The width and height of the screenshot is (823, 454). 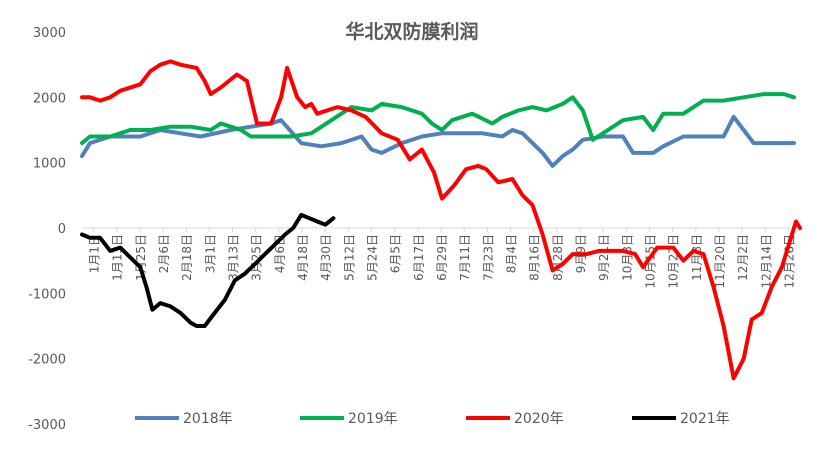 I want to click on x-tick-label: 6月5日, so click(x=396, y=253).